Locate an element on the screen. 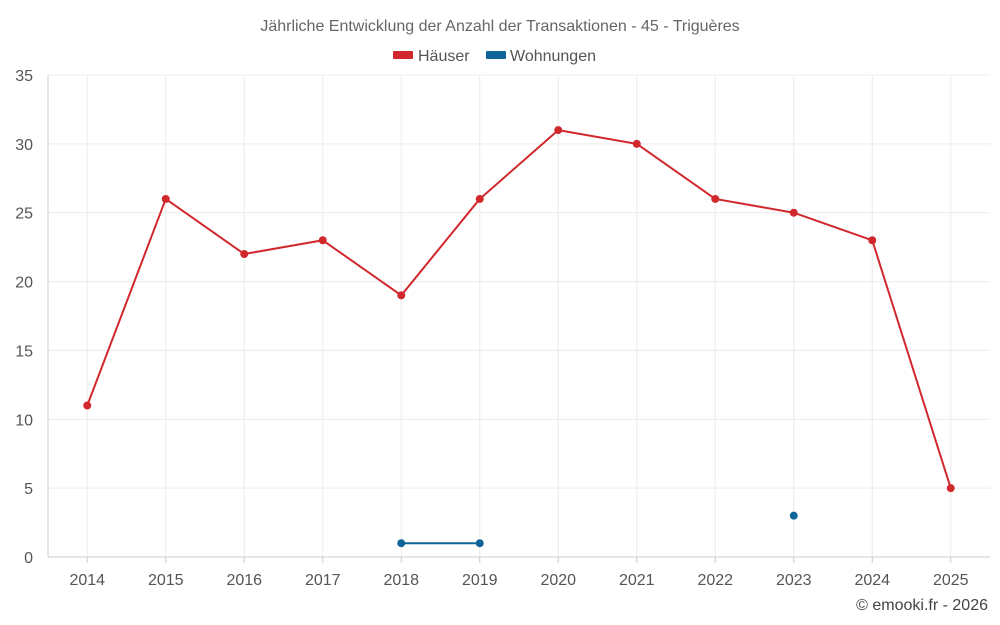 The width and height of the screenshot is (1000, 625). y-tick-label: 30 is located at coordinates (24, 145).